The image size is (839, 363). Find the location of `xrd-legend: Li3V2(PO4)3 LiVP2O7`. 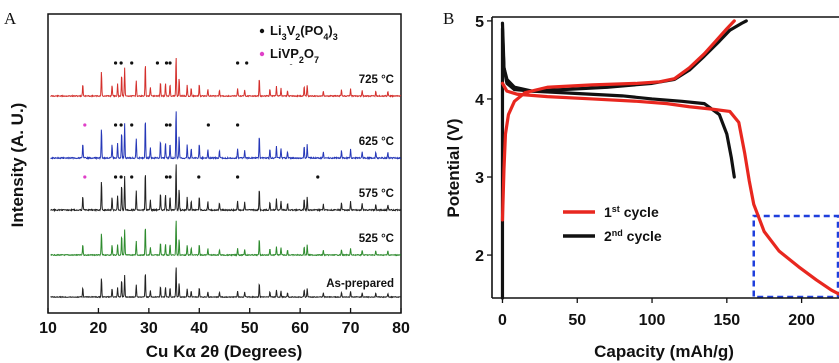

xrd-legend: Li3V2(PO4)3 LiVP2O7 is located at coordinates (325, 40).